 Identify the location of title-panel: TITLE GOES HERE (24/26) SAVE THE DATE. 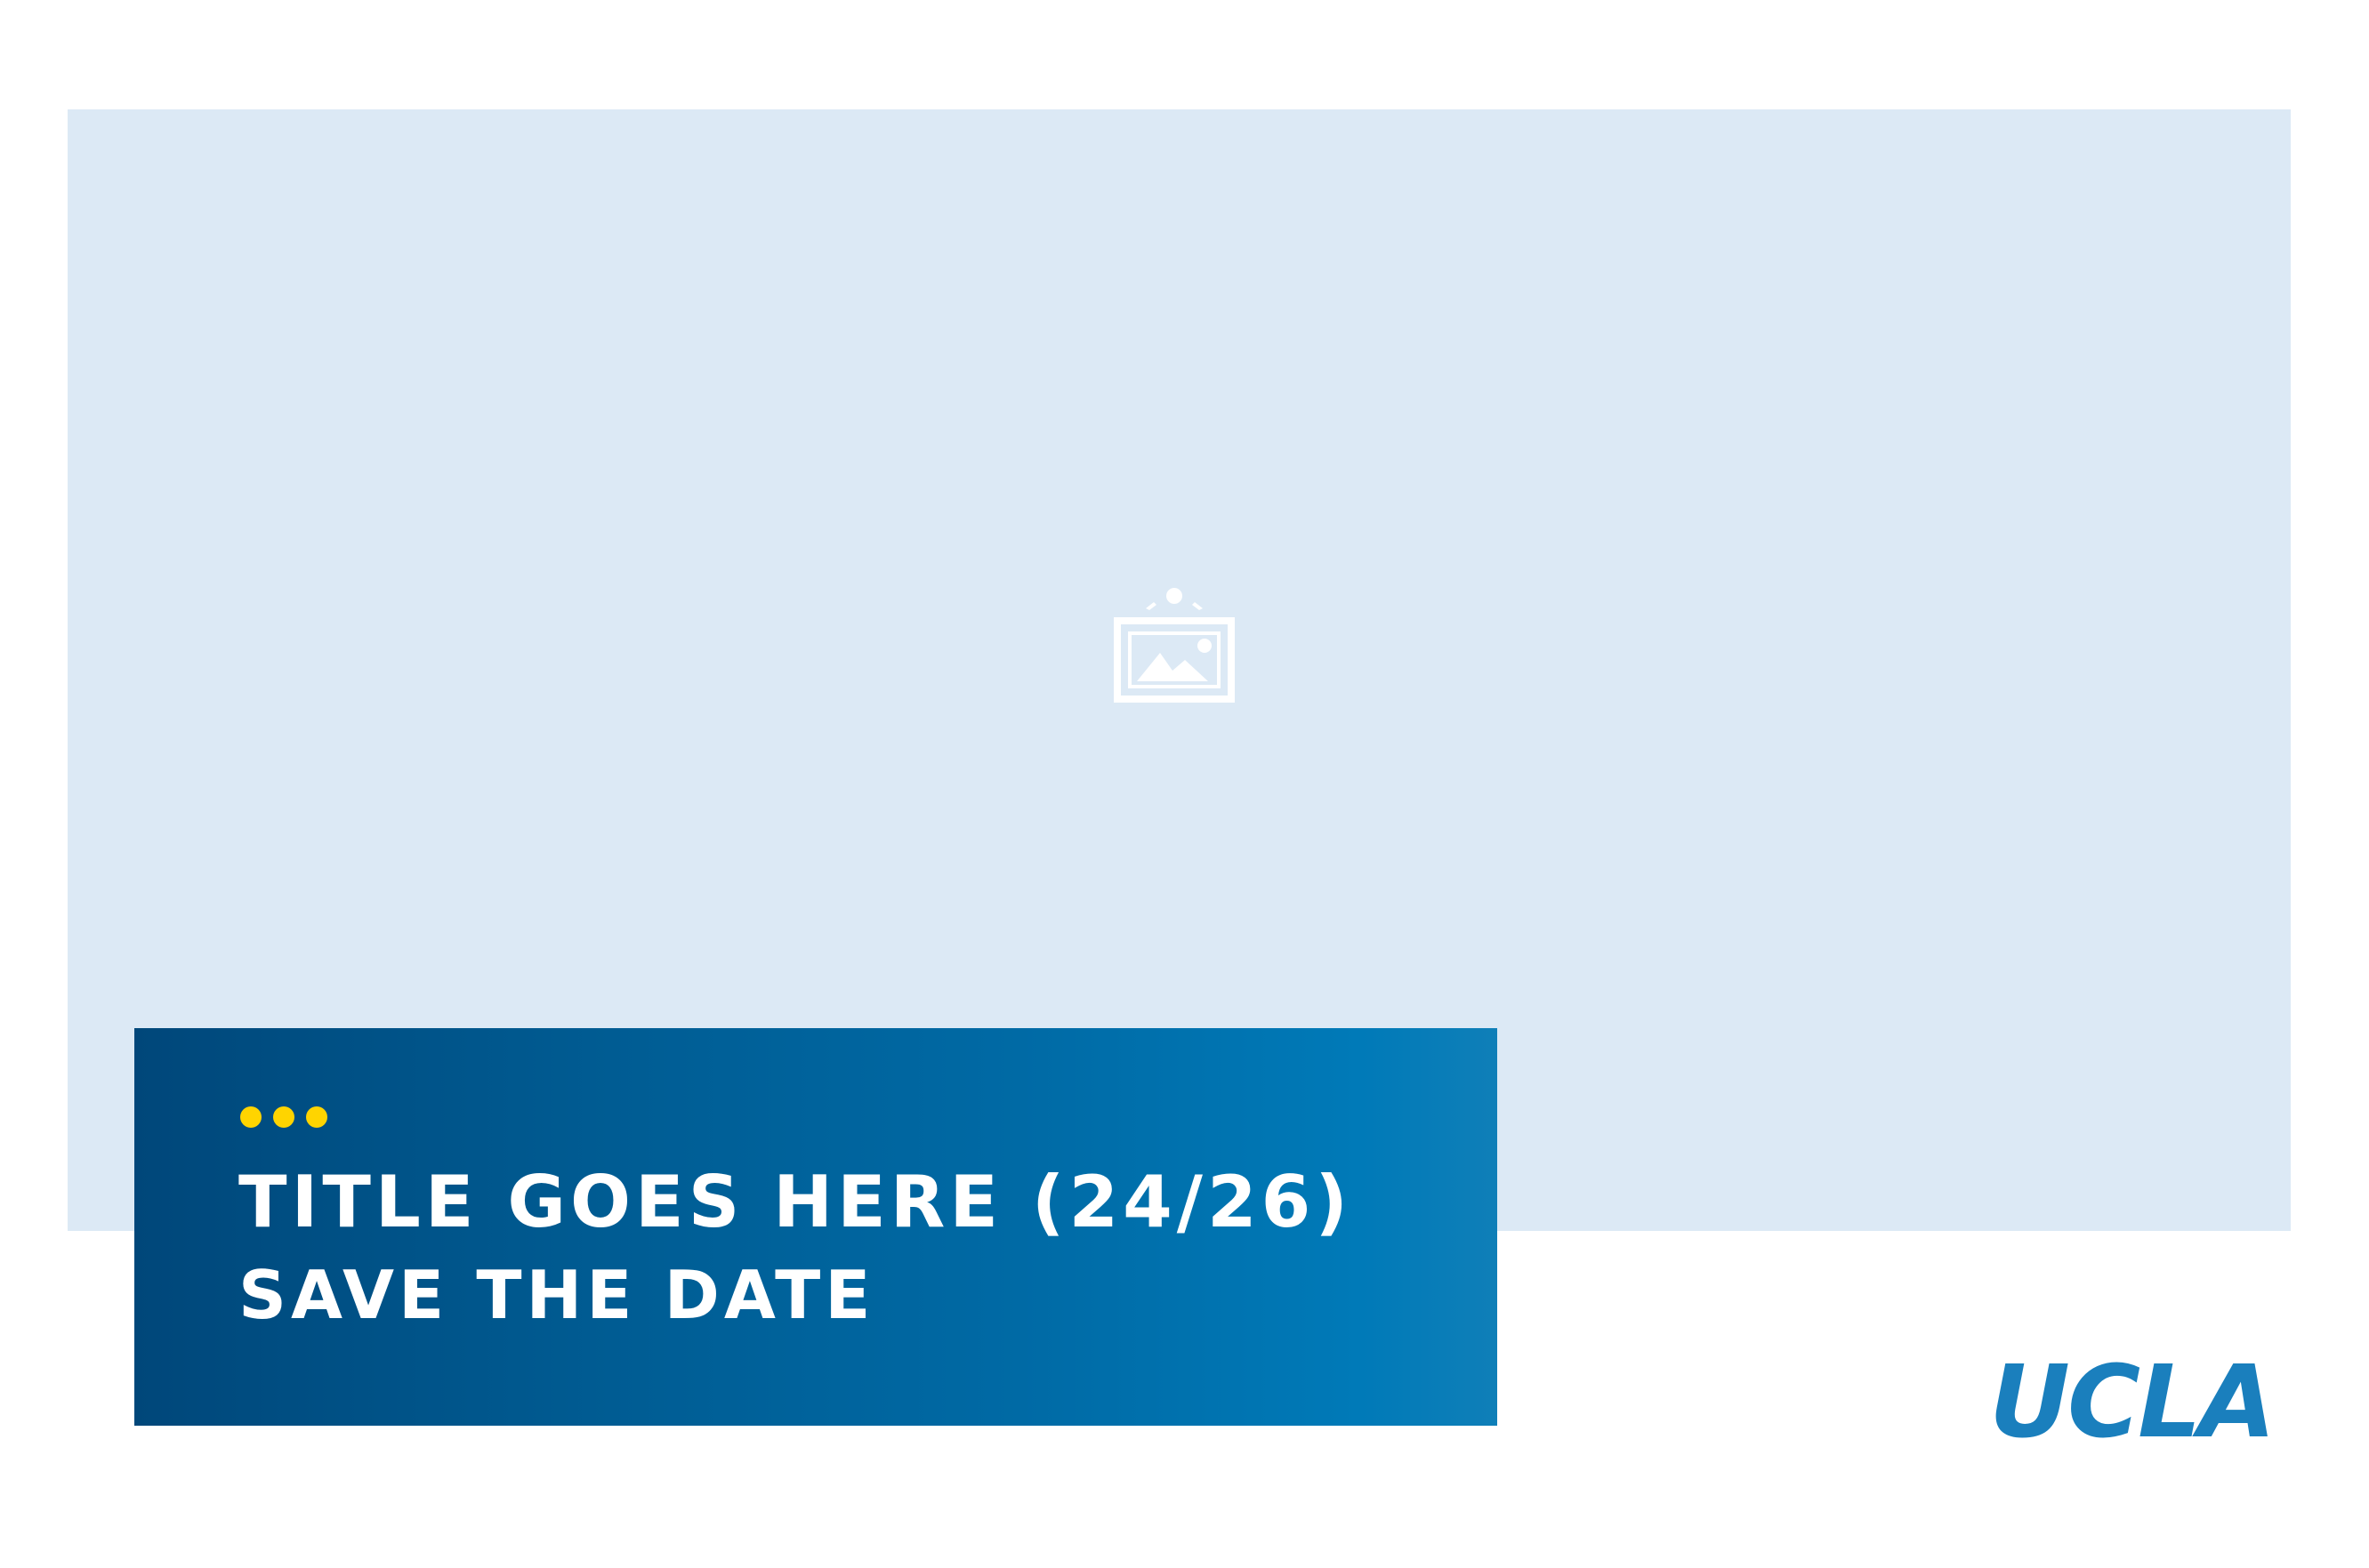
(816, 1227).